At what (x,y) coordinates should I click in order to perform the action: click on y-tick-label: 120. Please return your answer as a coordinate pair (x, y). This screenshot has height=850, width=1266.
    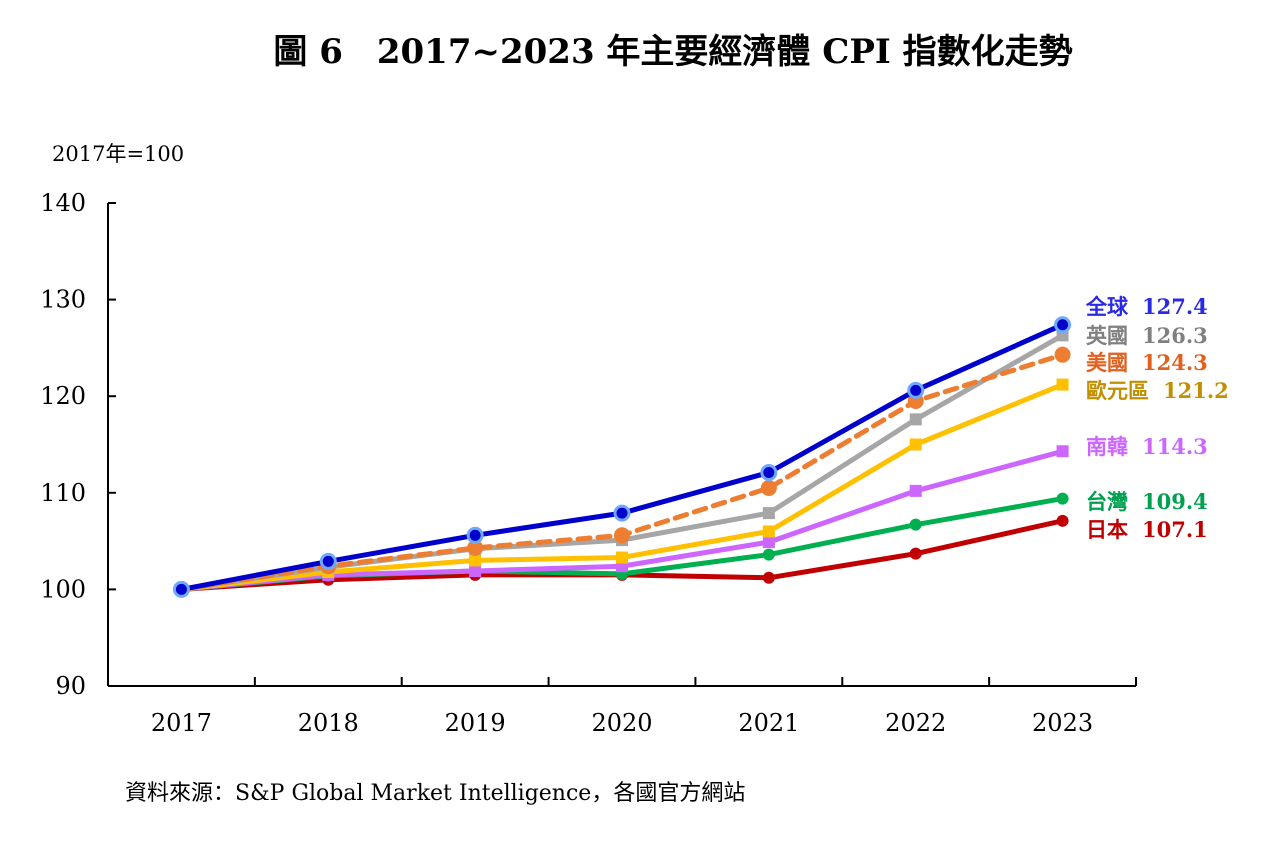
    Looking at the image, I should click on (63, 396).